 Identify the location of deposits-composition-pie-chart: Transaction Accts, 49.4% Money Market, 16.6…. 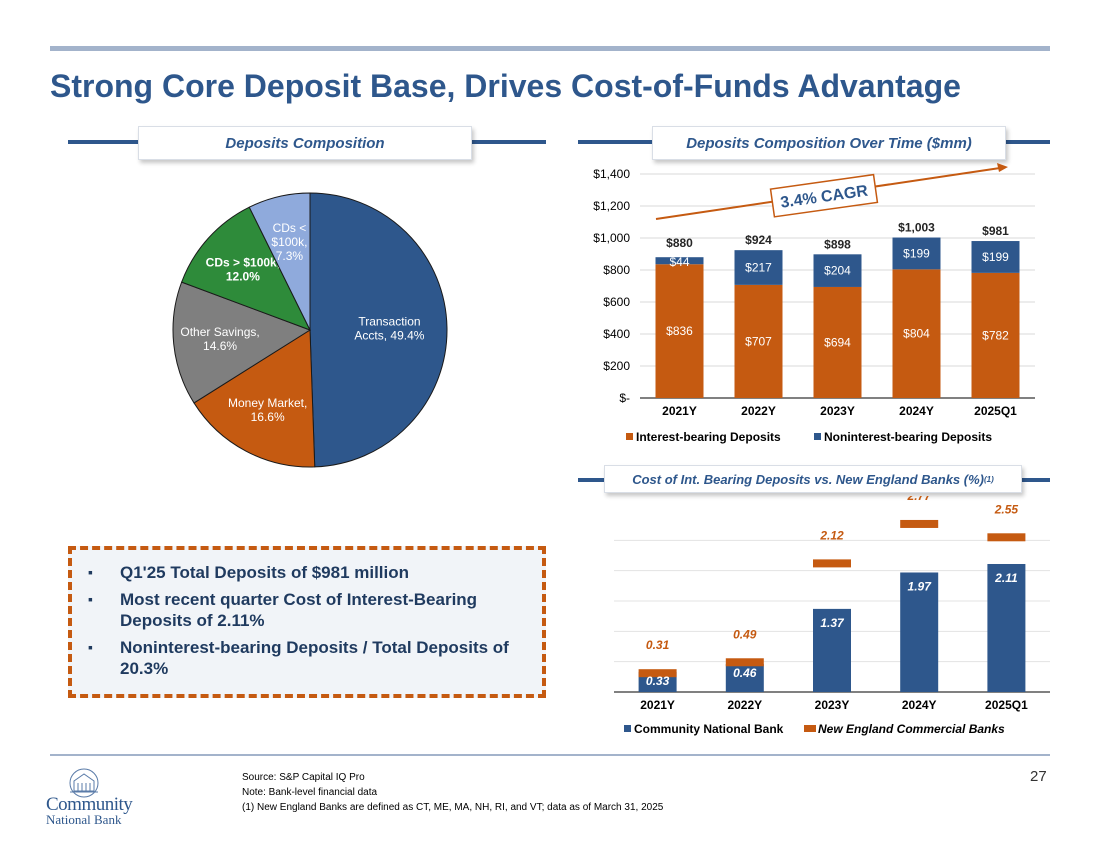
(310, 330).